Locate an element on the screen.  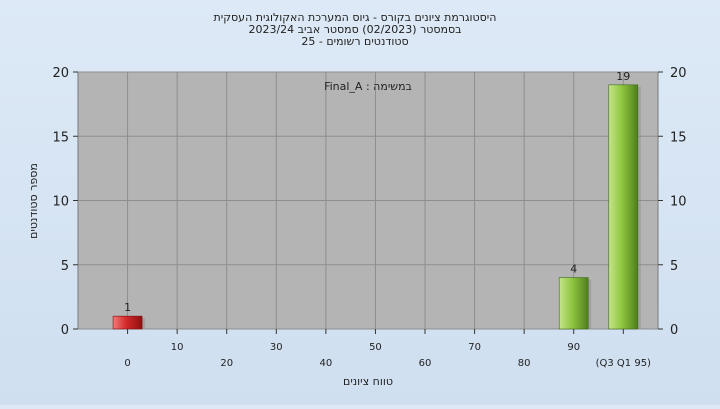
x-tick-label-0: 0 is located at coordinates (127, 363).